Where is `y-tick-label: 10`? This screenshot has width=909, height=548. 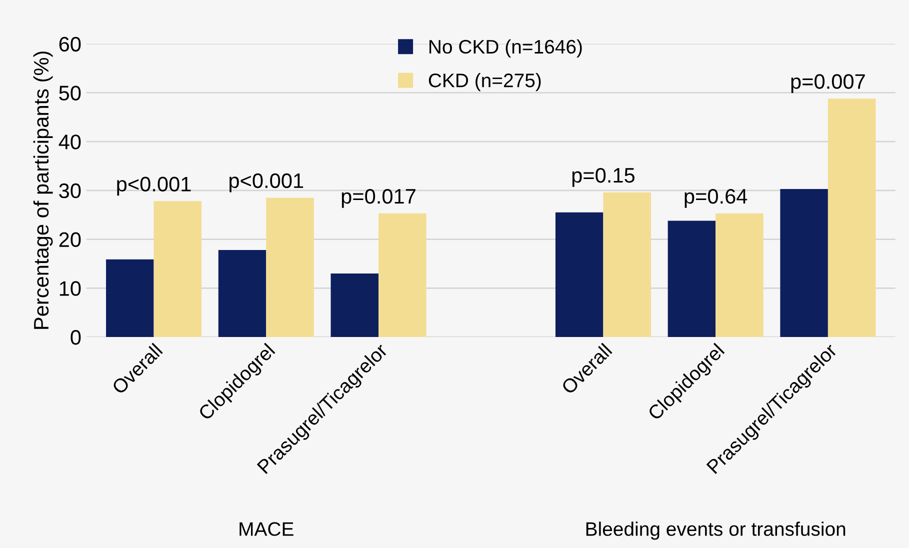
y-tick-label: 10 is located at coordinates (70, 288).